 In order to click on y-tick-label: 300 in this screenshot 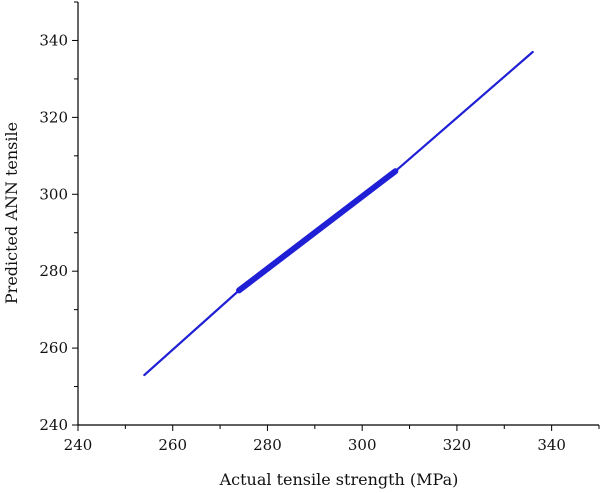, I will do `click(53, 194)`.